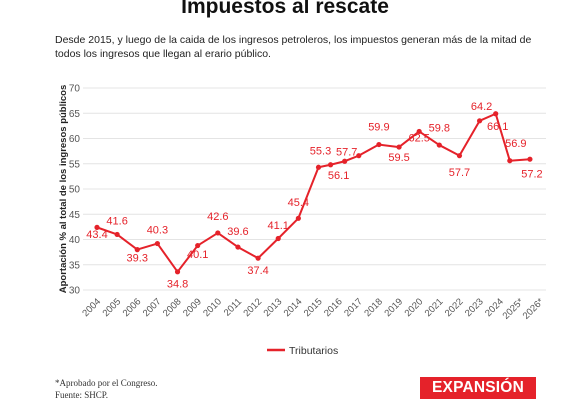  What do you see at coordinates (75, 265) in the screenshot?
I see `y-tick-label: 35` at bounding box center [75, 265].